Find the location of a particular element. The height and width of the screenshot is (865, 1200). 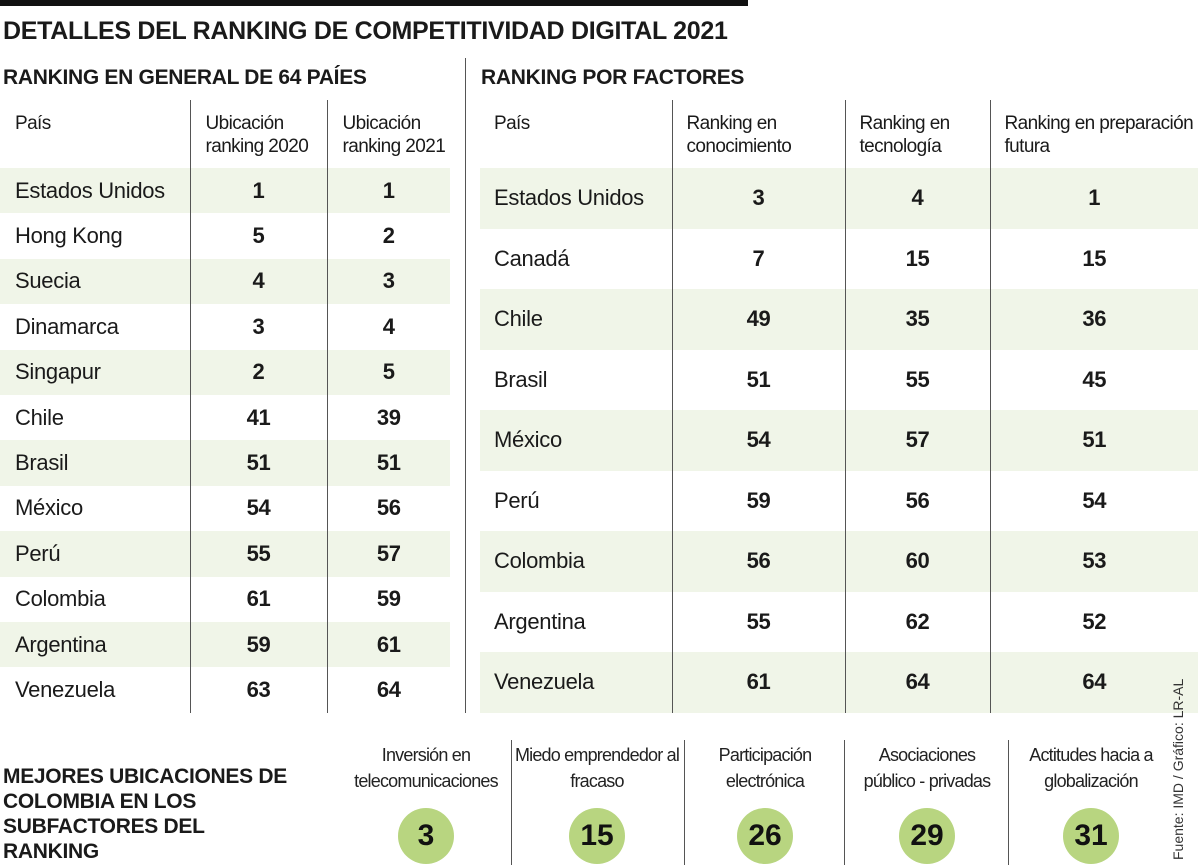

rank-cell: 35 is located at coordinates (917, 319).